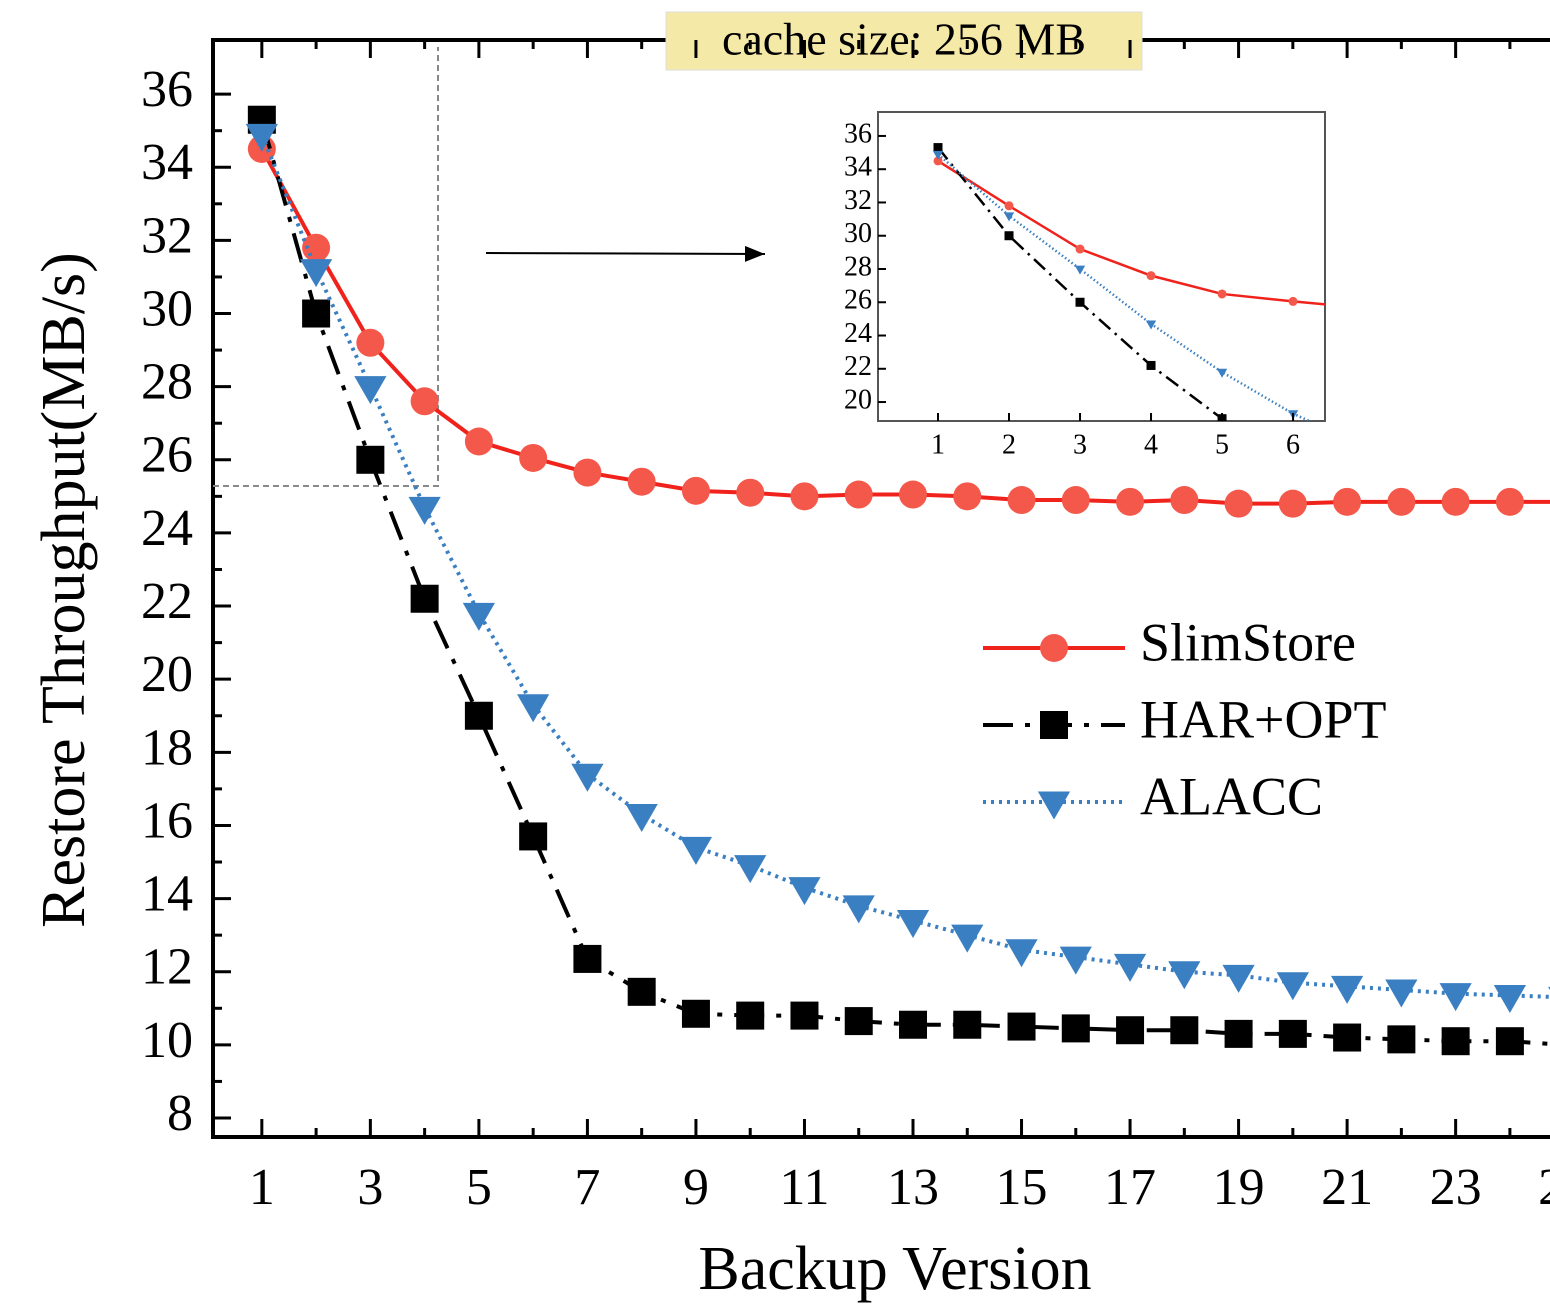  Describe the element at coordinates (1347, 1187) in the screenshot. I see `x-tick-label: 21` at that location.